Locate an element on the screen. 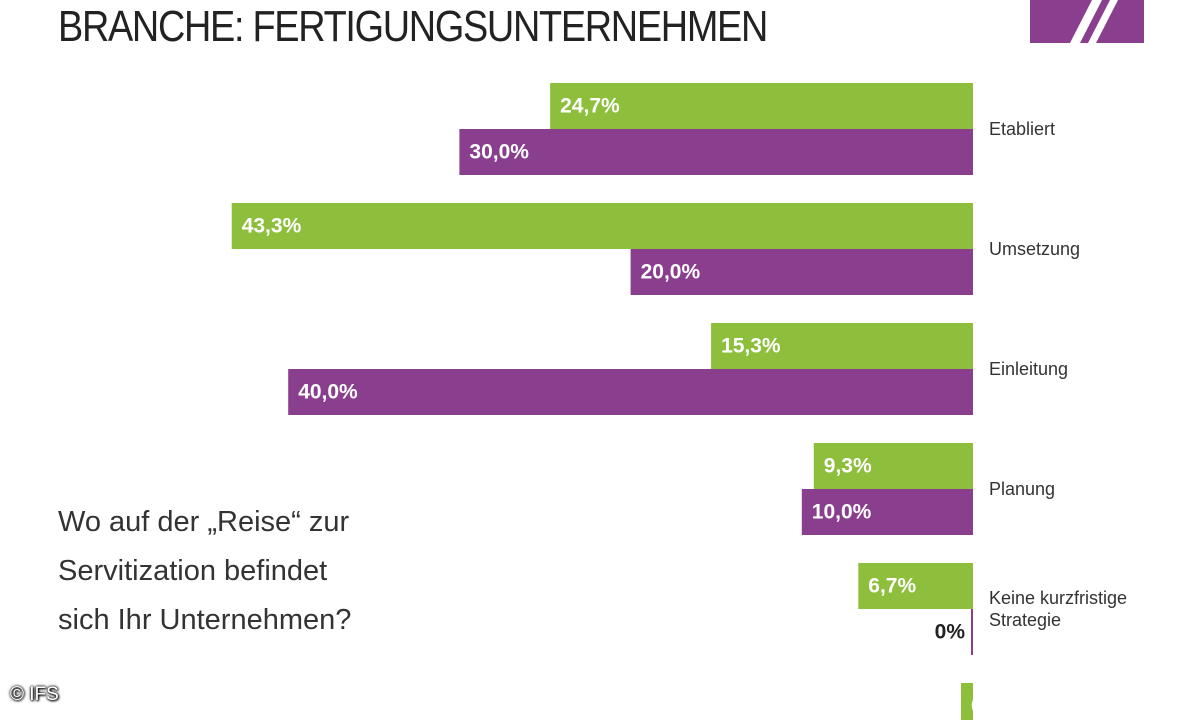  data-label-purple-5: 0% is located at coordinates (950, 632).